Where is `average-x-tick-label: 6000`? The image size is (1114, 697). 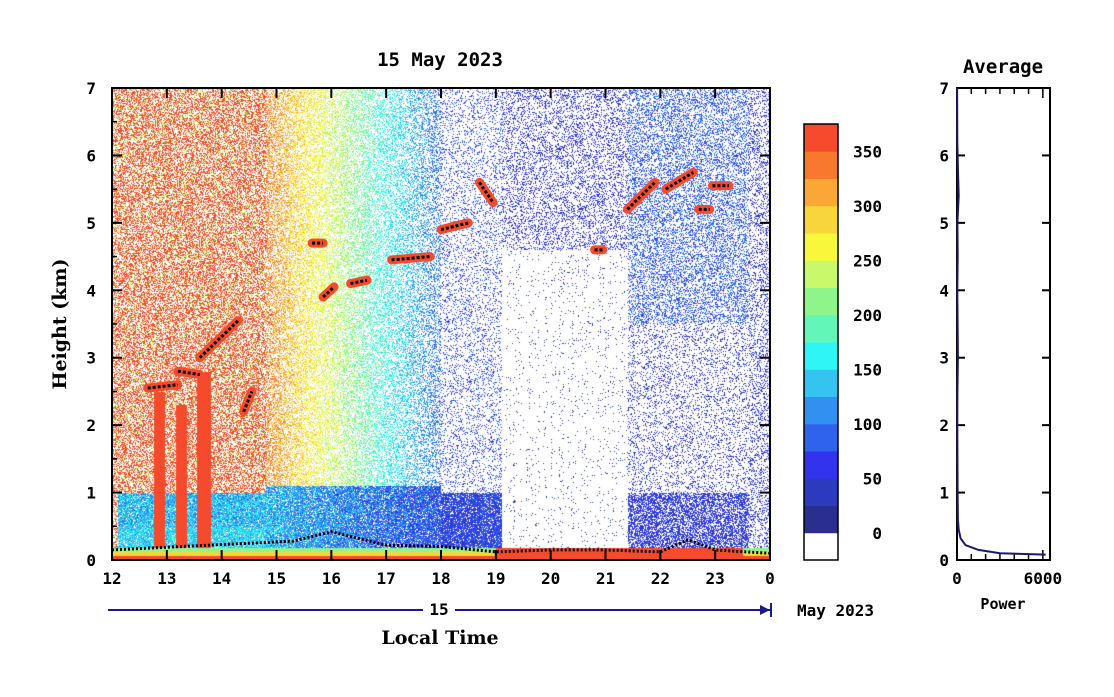 average-x-tick-label: 6000 is located at coordinates (1043, 578).